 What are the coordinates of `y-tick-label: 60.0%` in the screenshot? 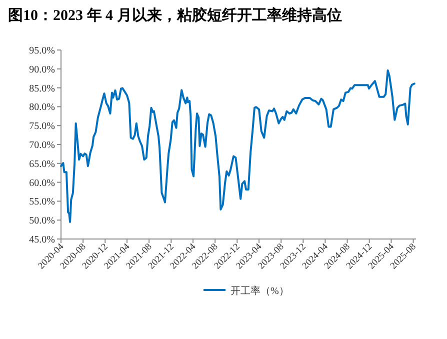 It's located at (42, 183).